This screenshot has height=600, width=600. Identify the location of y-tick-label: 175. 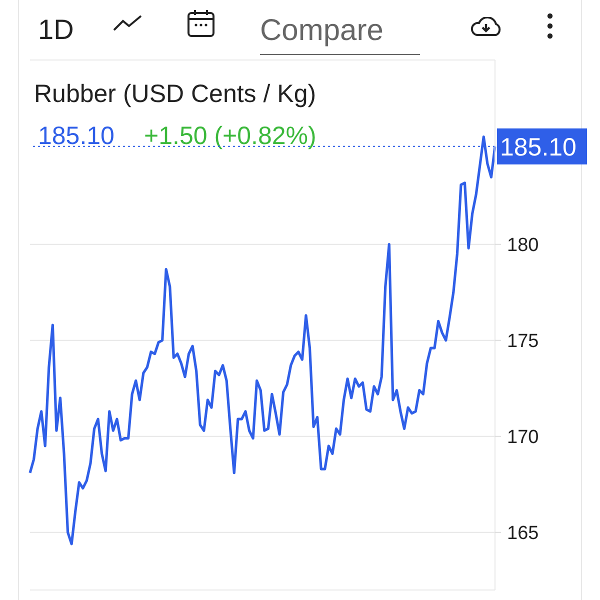
(523, 341).